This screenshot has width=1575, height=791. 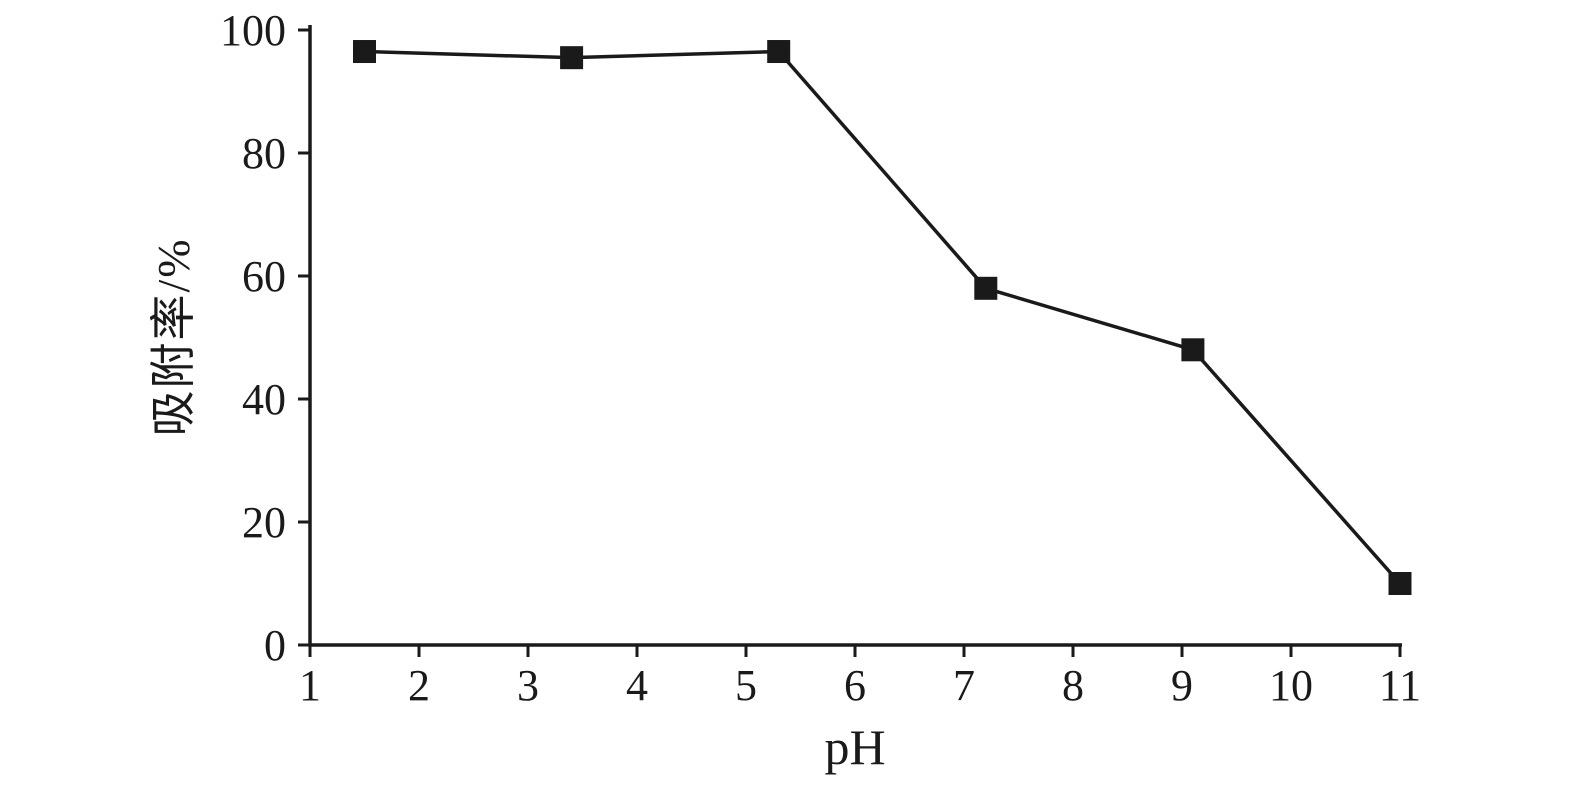 I want to click on y-tick-label: 0, so click(x=275, y=645).